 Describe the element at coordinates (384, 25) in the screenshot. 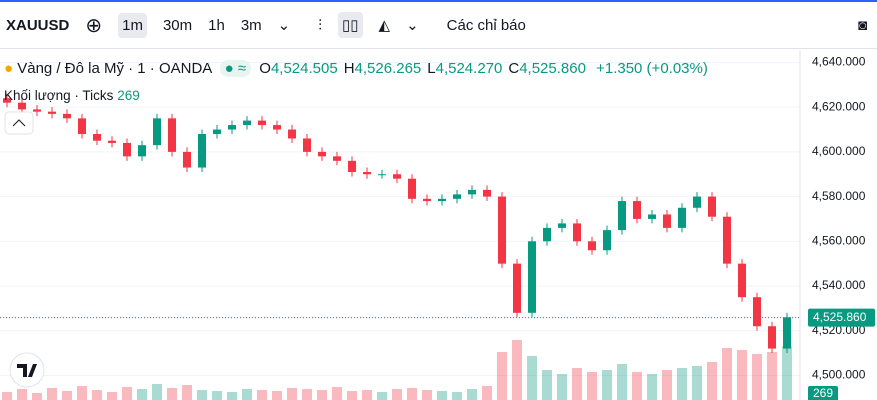

I see `area-icon: ◭` at that location.